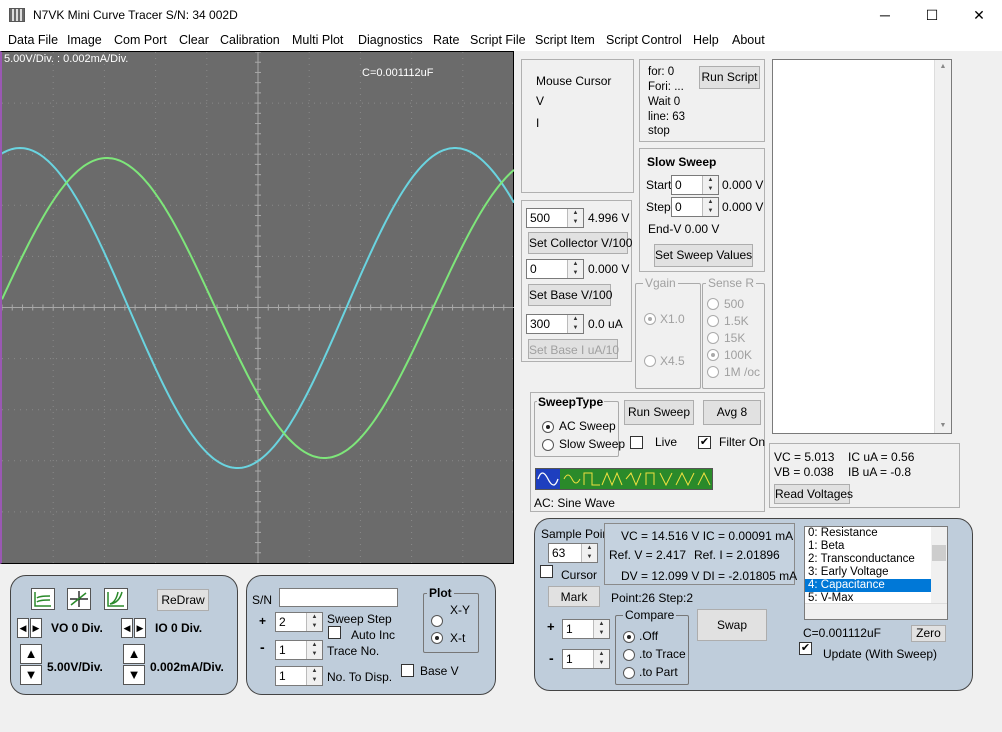 This screenshot has height=732, width=1002. Describe the element at coordinates (695, 185) in the screenshot. I see `start-spinner: 0 ▲ ▼` at that location.